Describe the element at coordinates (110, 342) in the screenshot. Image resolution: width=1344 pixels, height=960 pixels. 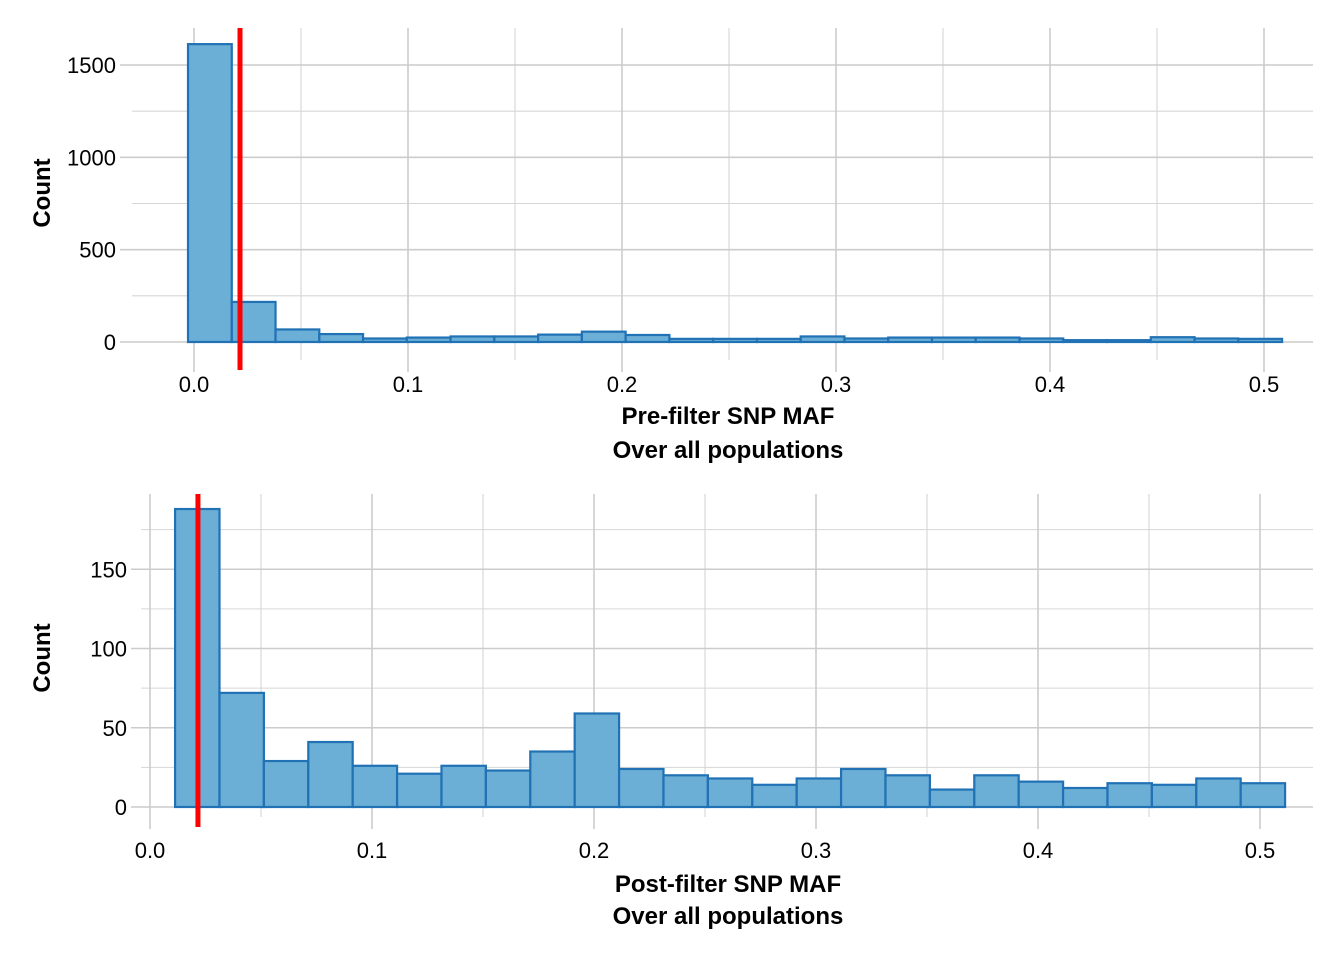
I see `pre-filter-y-tick-label: 0` at that location.